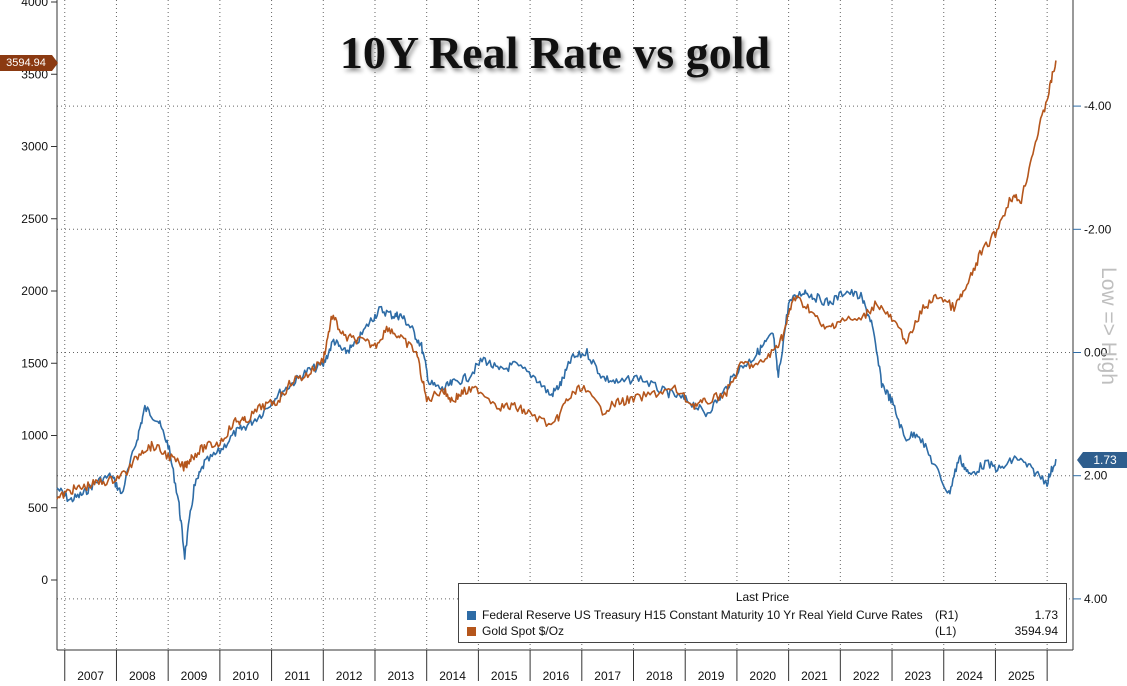  What do you see at coordinates (1036, 631) in the screenshot?
I see `legend-value-gold: 3594.94` at bounding box center [1036, 631].